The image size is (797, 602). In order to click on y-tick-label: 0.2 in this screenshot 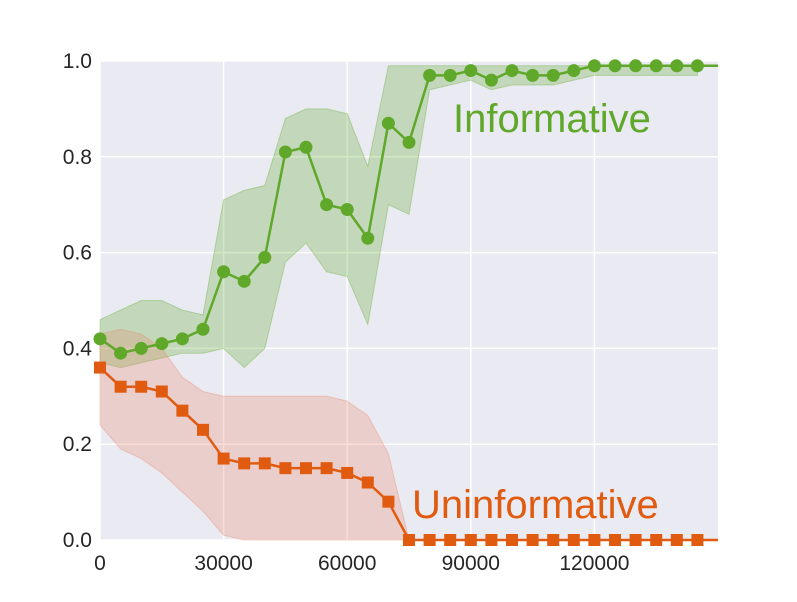, I will do `click(77, 444)`.